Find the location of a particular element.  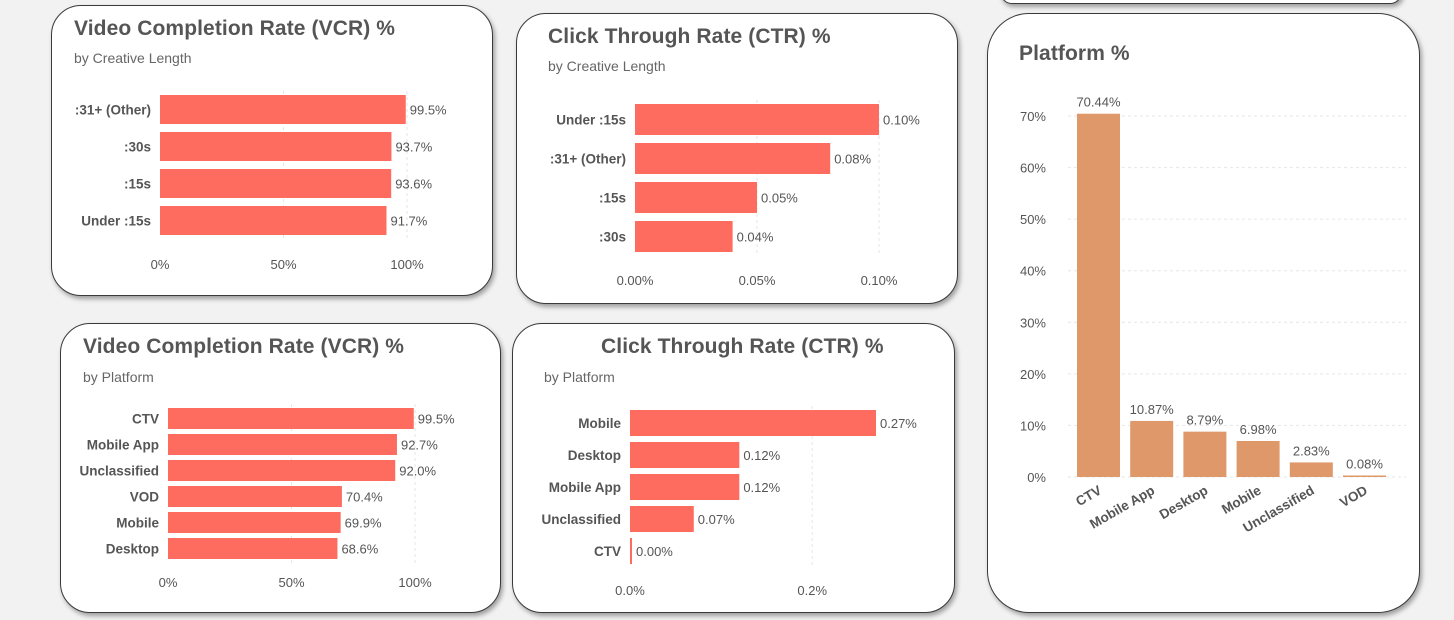

vcr-length-title: Video Completion Rate (VCR) % is located at coordinates (235, 28).